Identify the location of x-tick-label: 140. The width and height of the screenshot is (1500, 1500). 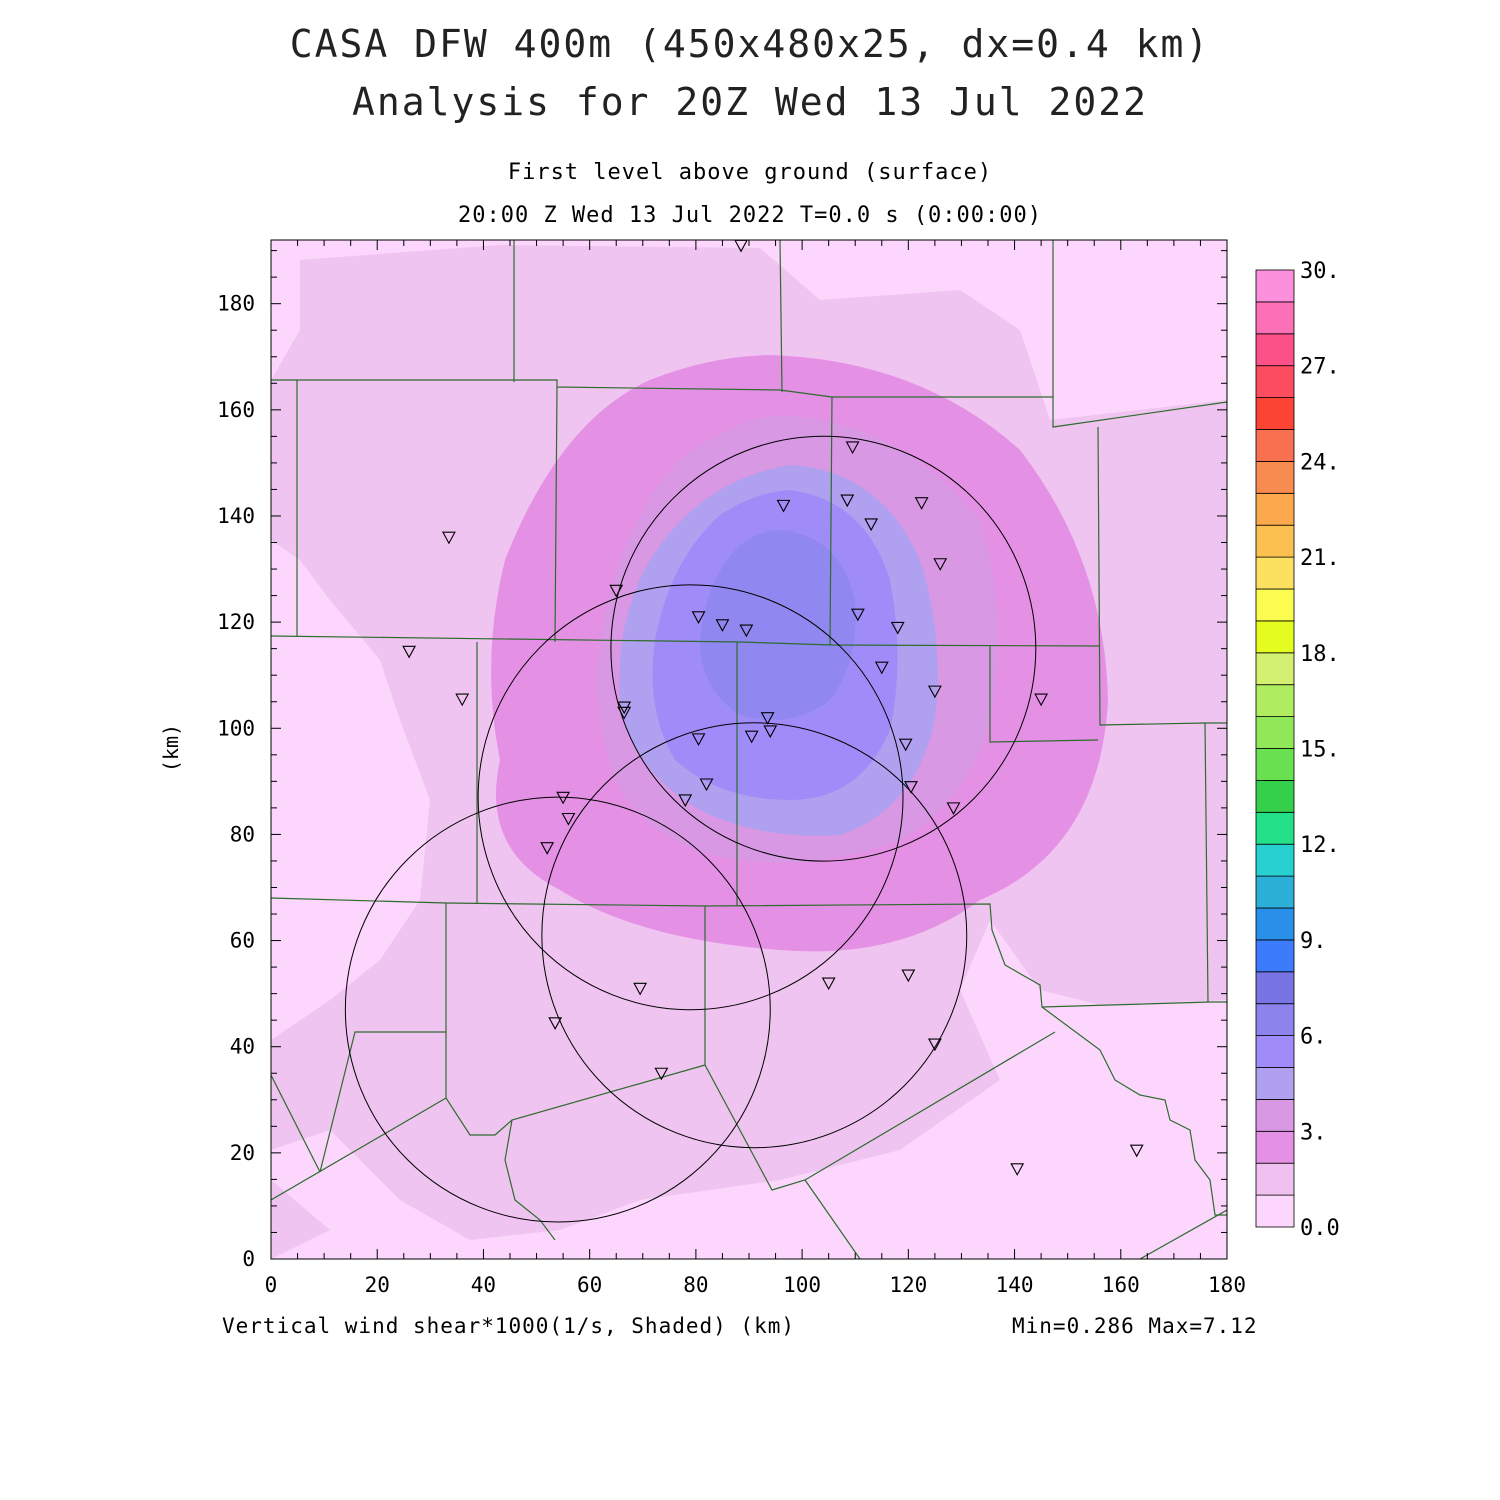
(1015, 1285).